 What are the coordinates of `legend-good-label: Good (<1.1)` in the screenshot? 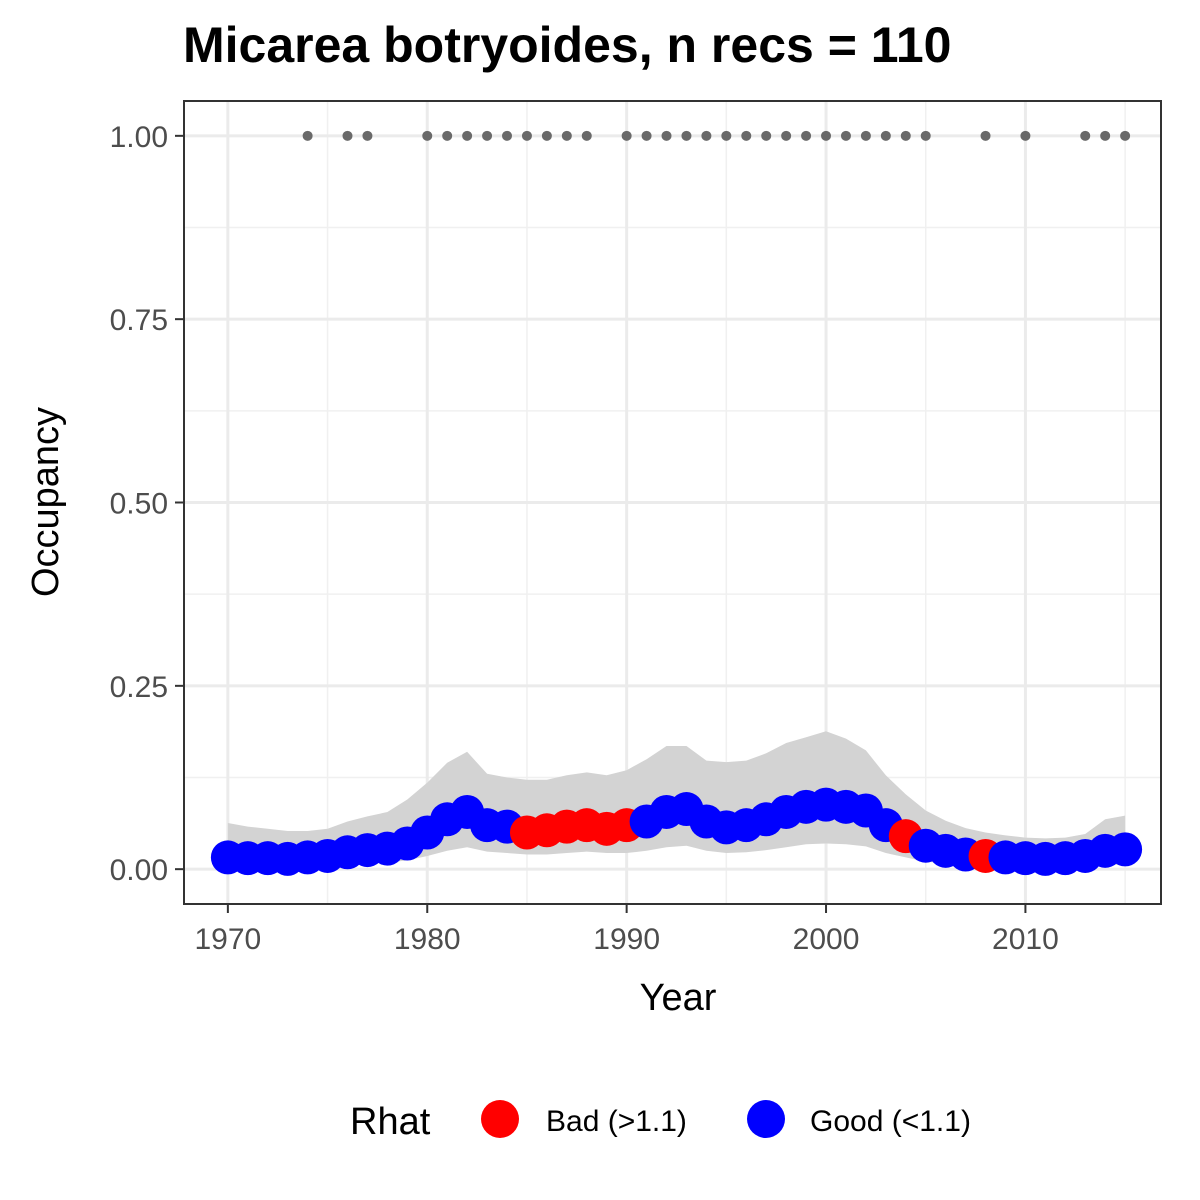 It's located at (890, 1121).